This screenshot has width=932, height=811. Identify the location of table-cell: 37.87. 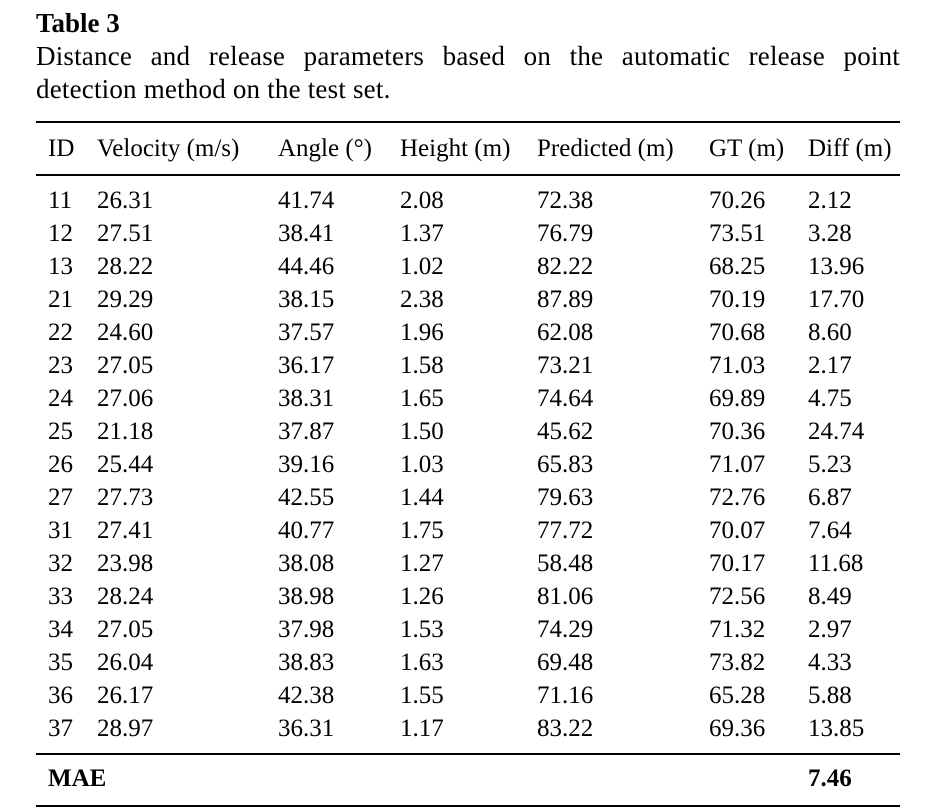
(306, 431).